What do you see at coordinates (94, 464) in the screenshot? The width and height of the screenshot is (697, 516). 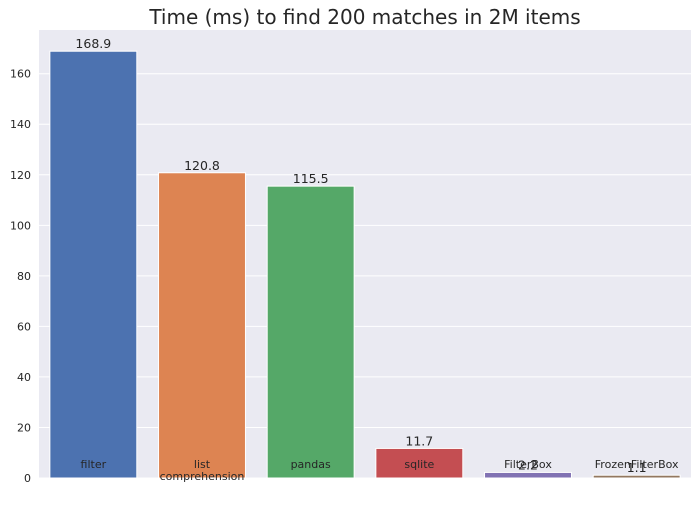 I see `x-tick-label: filter` at bounding box center [94, 464].